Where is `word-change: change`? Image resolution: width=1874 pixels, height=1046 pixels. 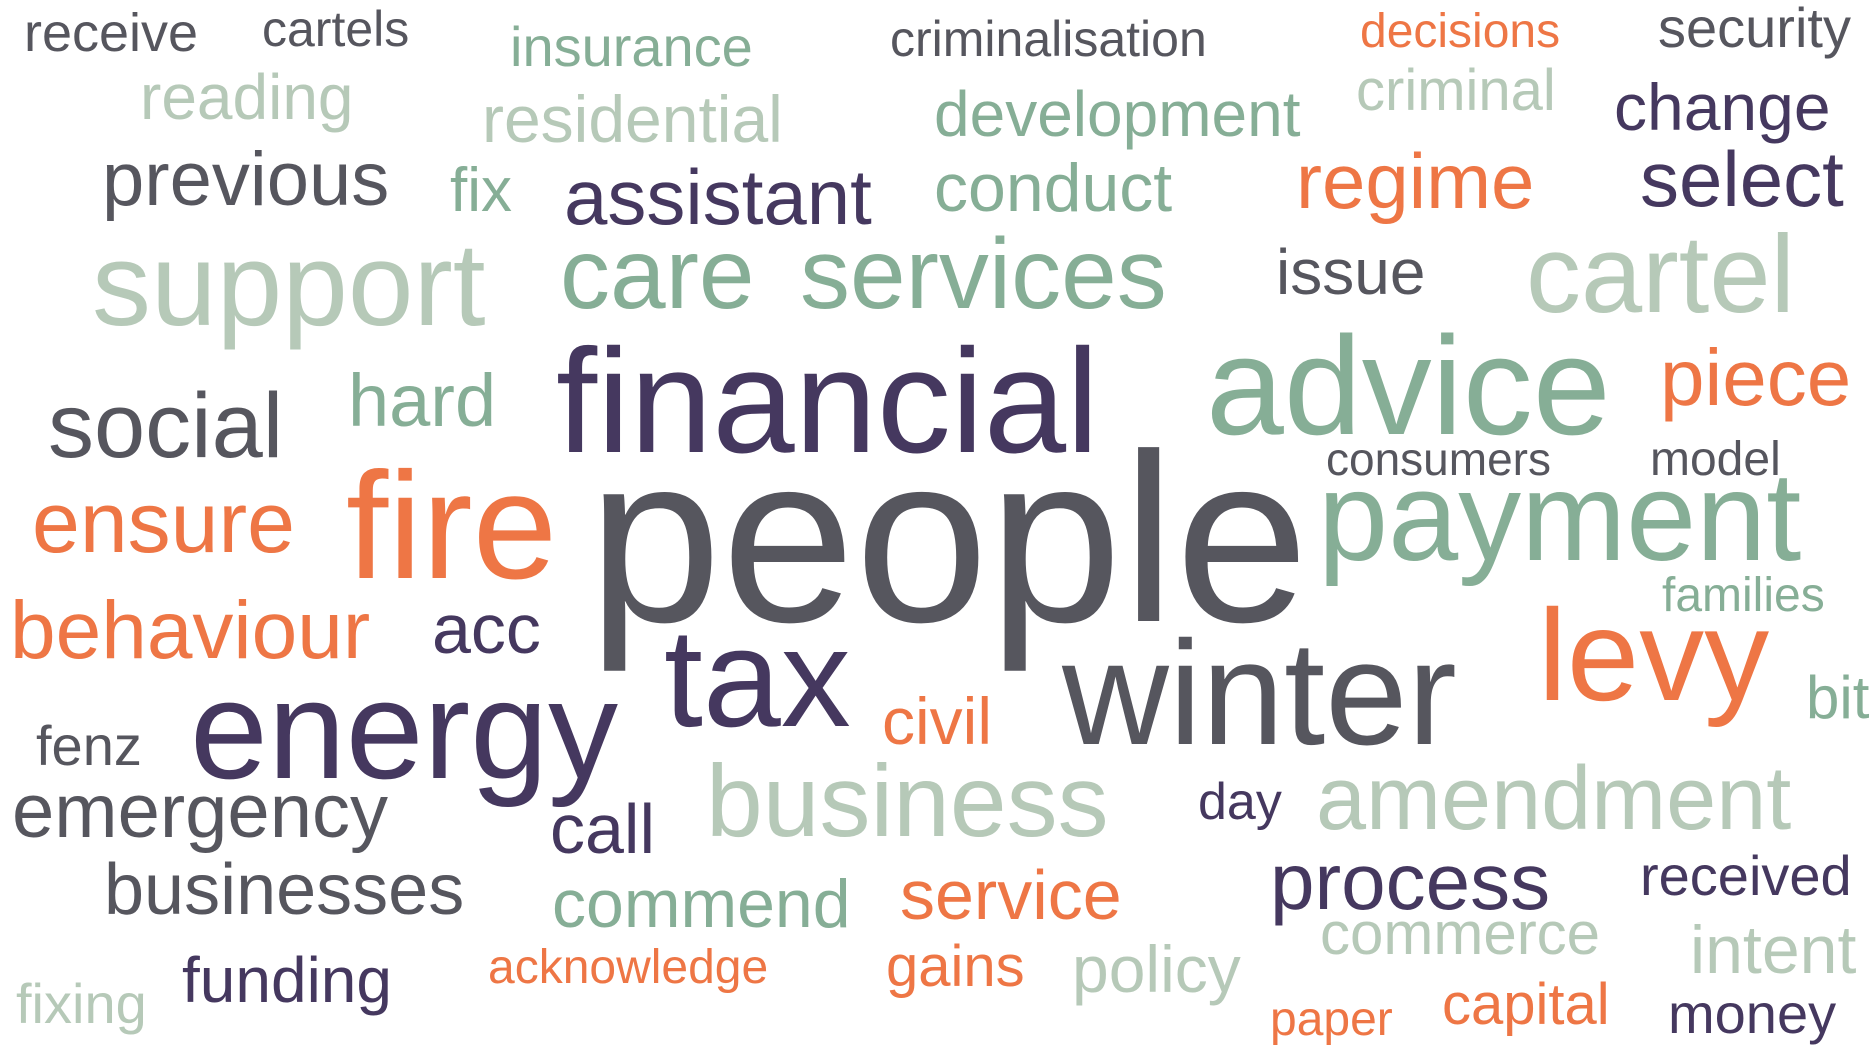 word-change: change is located at coordinates (1722, 107).